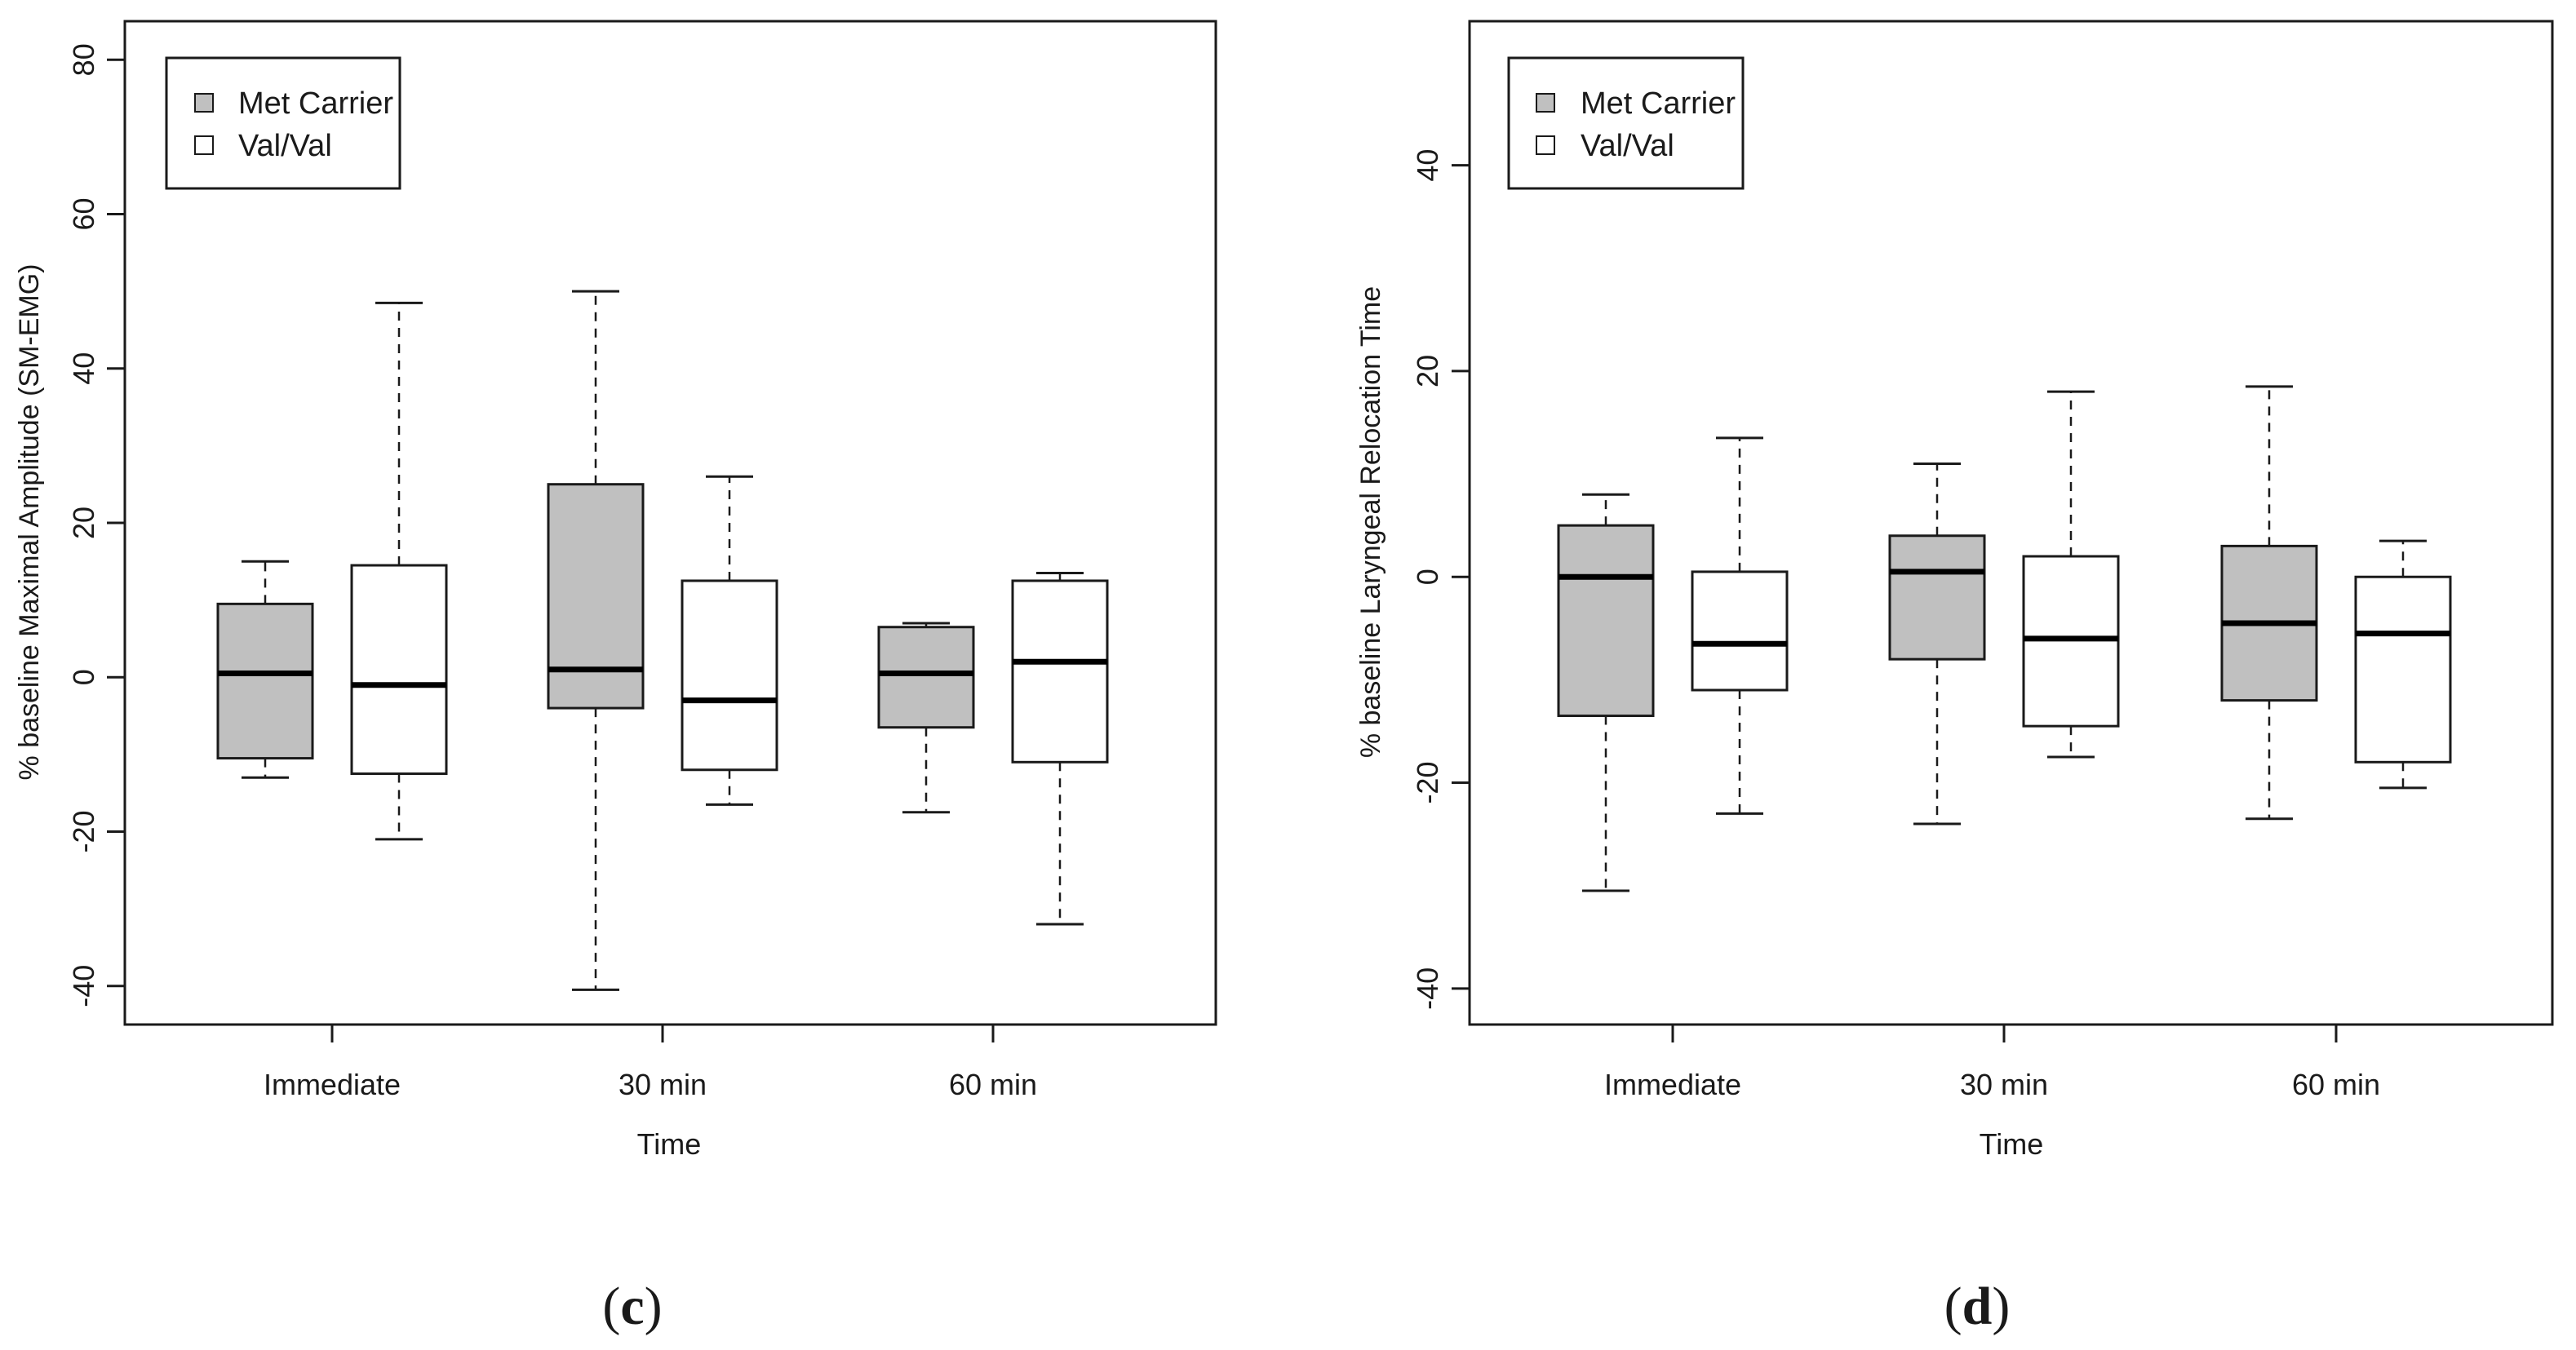 This screenshot has width=2576, height=1350. Describe the element at coordinates (83, 59) in the screenshot. I see `y-tick-label: 80` at that location.